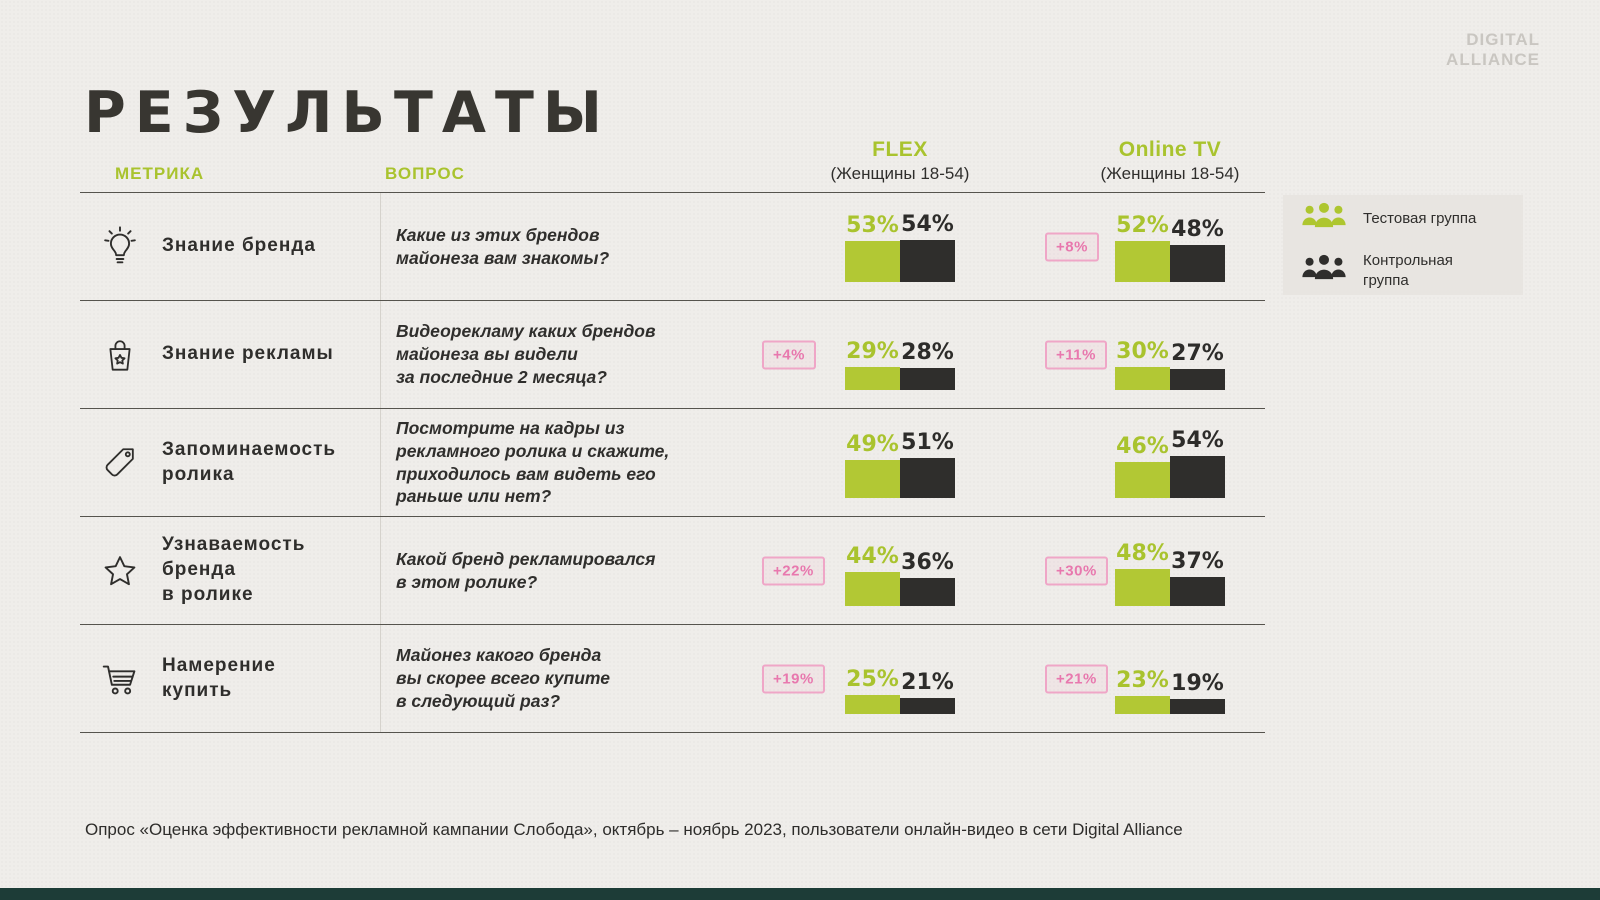 This screenshot has height=900, width=1600. What do you see at coordinates (1142, 447) in the screenshot?
I see `test-value: 46%` at bounding box center [1142, 447].